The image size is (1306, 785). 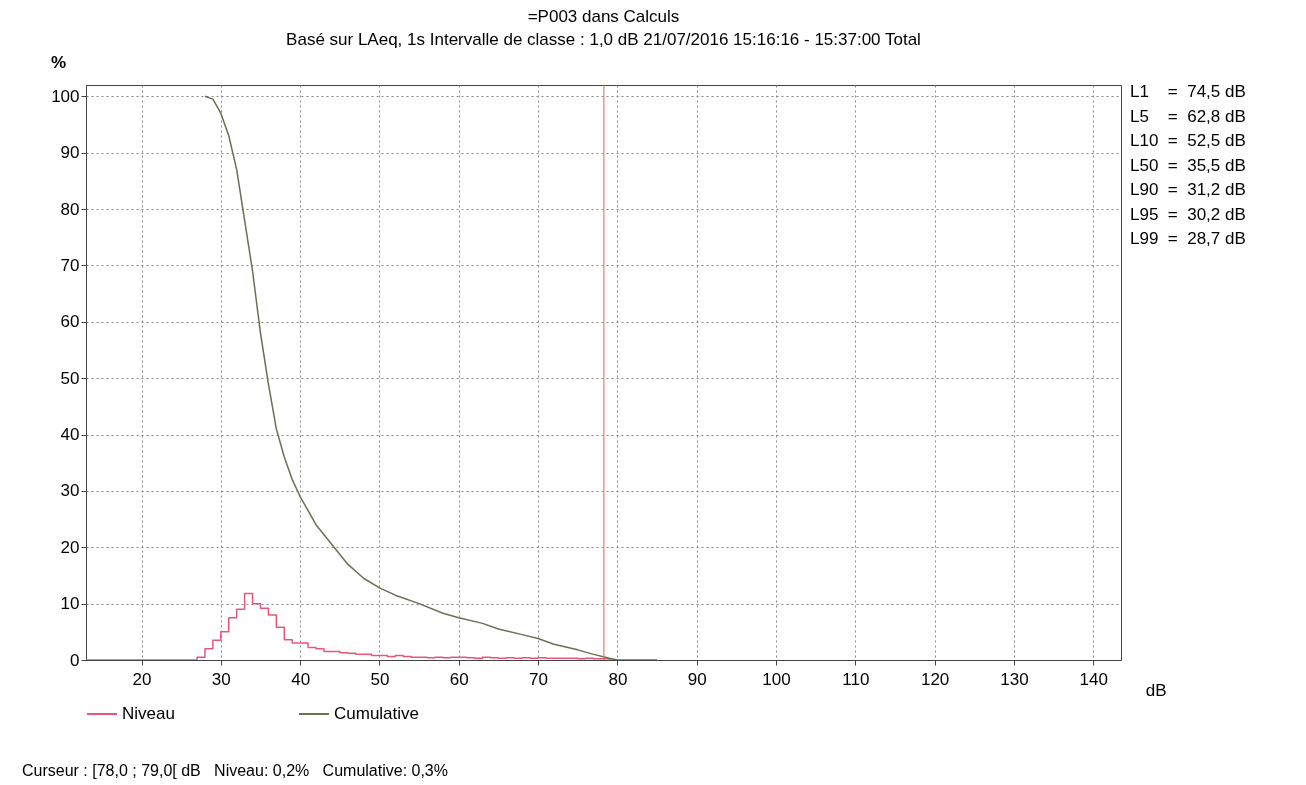 What do you see at coordinates (856, 679) in the screenshot?
I see `x-tick-label: 110` at bounding box center [856, 679].